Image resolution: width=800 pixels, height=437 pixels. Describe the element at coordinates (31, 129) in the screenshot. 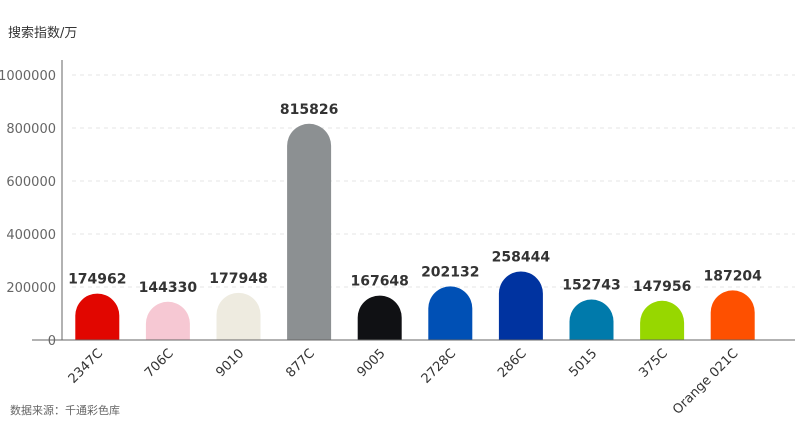

I see `y-tick-label: 800000` at that location.